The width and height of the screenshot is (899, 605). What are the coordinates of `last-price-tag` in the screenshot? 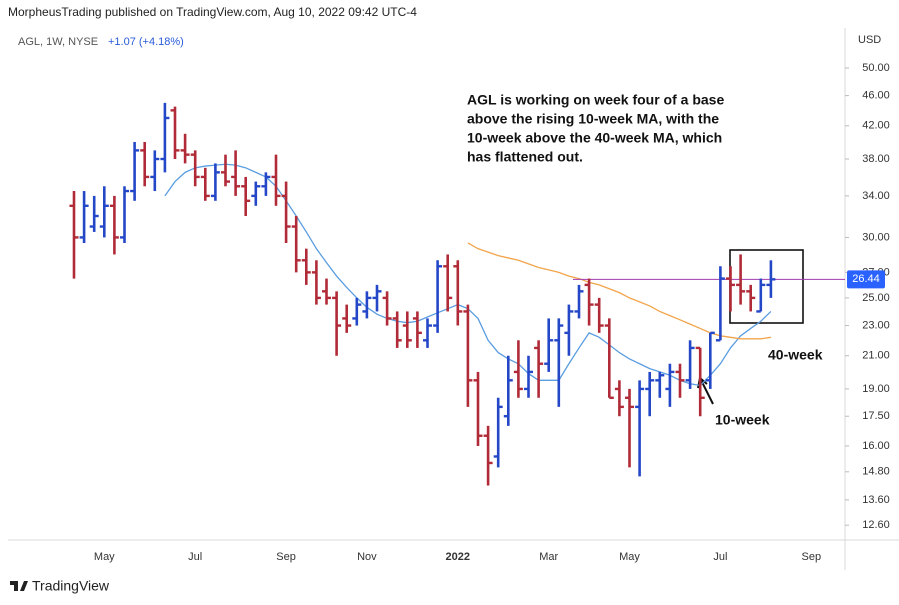 It's located at (866, 279).